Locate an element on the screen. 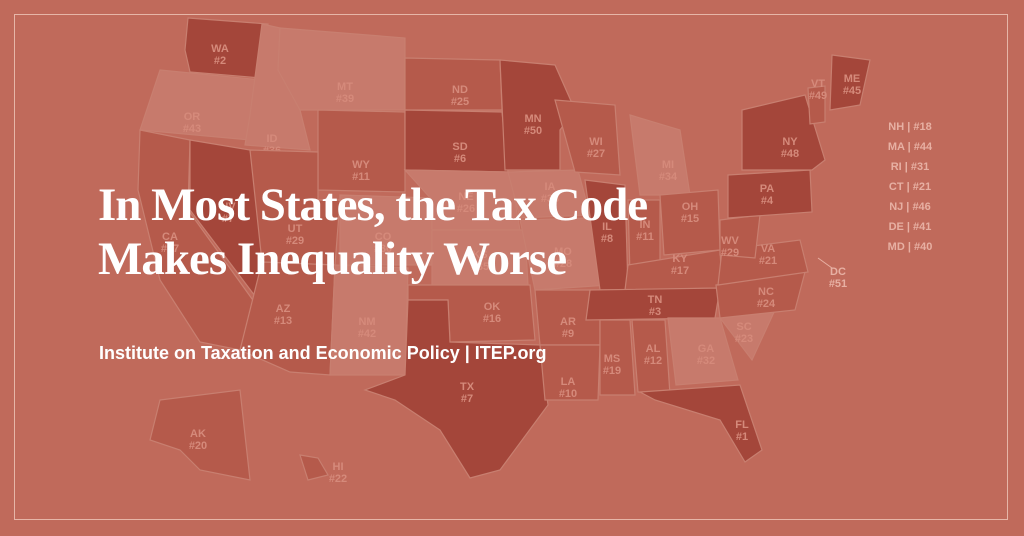 This screenshot has height=536, width=1024. state-label-ar: AR #9 is located at coordinates (568, 328).